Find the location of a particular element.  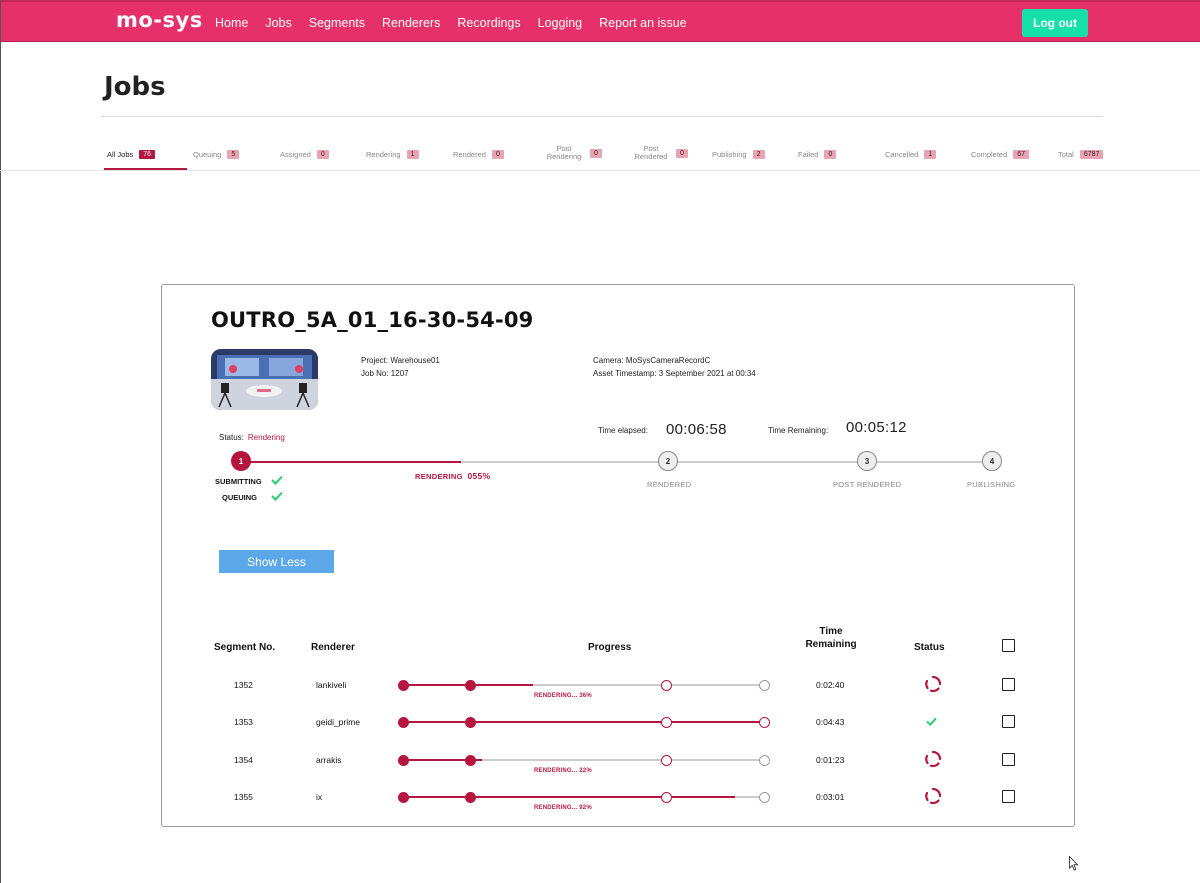

step-4-publishing: 4 is located at coordinates (992, 461).